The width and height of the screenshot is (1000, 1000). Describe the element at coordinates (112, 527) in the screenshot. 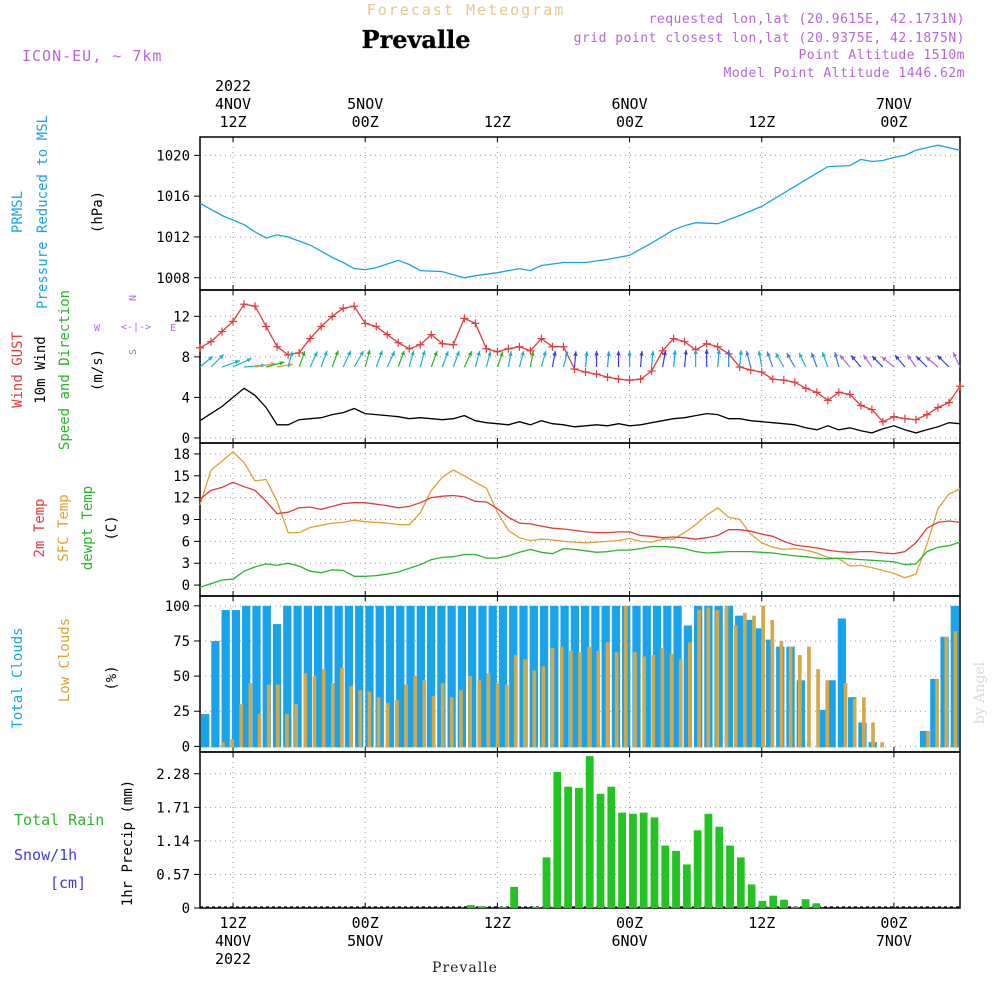

I see `temp-unit: (C)` at that location.